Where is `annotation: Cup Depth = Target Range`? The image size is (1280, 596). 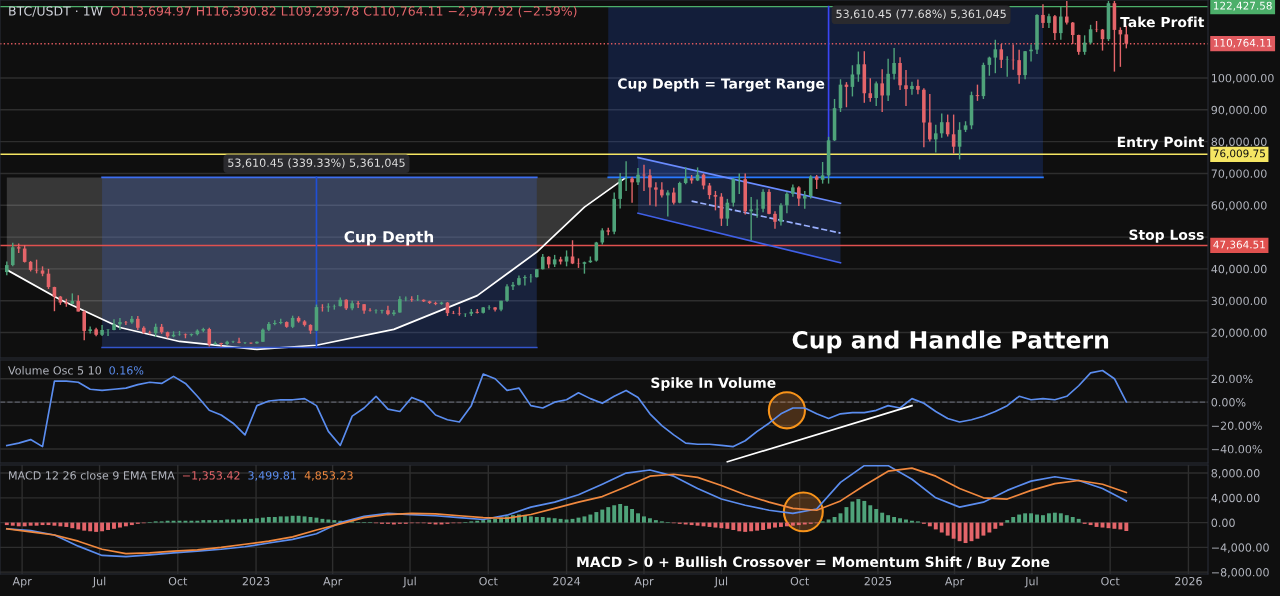 annotation: Cup Depth = Target Range is located at coordinates (721, 85).